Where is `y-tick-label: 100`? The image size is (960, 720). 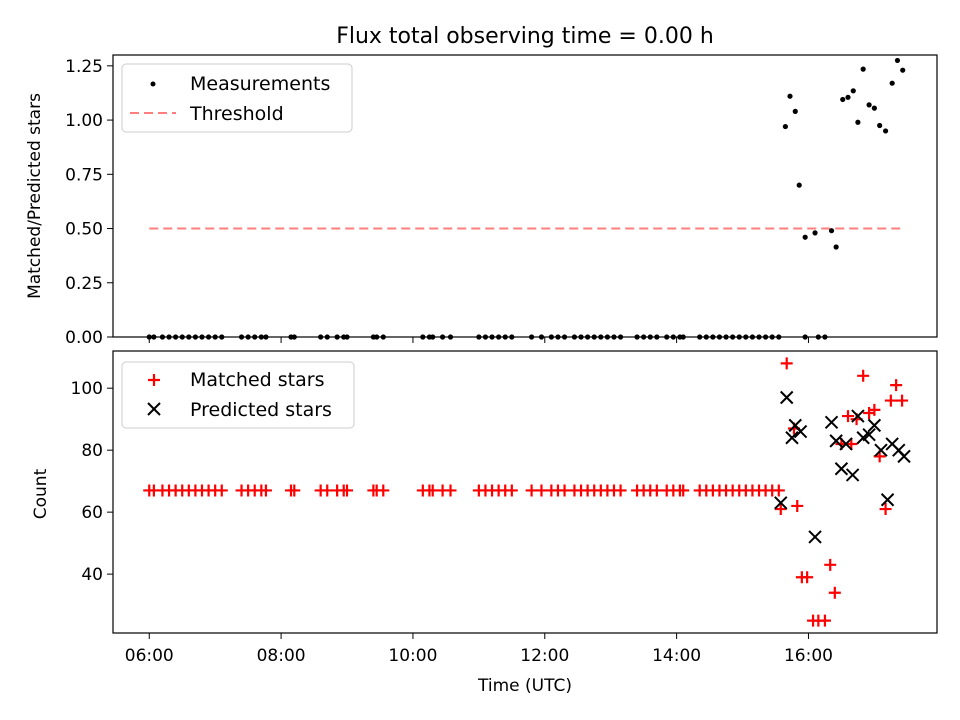 y-tick-label: 100 is located at coordinates (87, 389).